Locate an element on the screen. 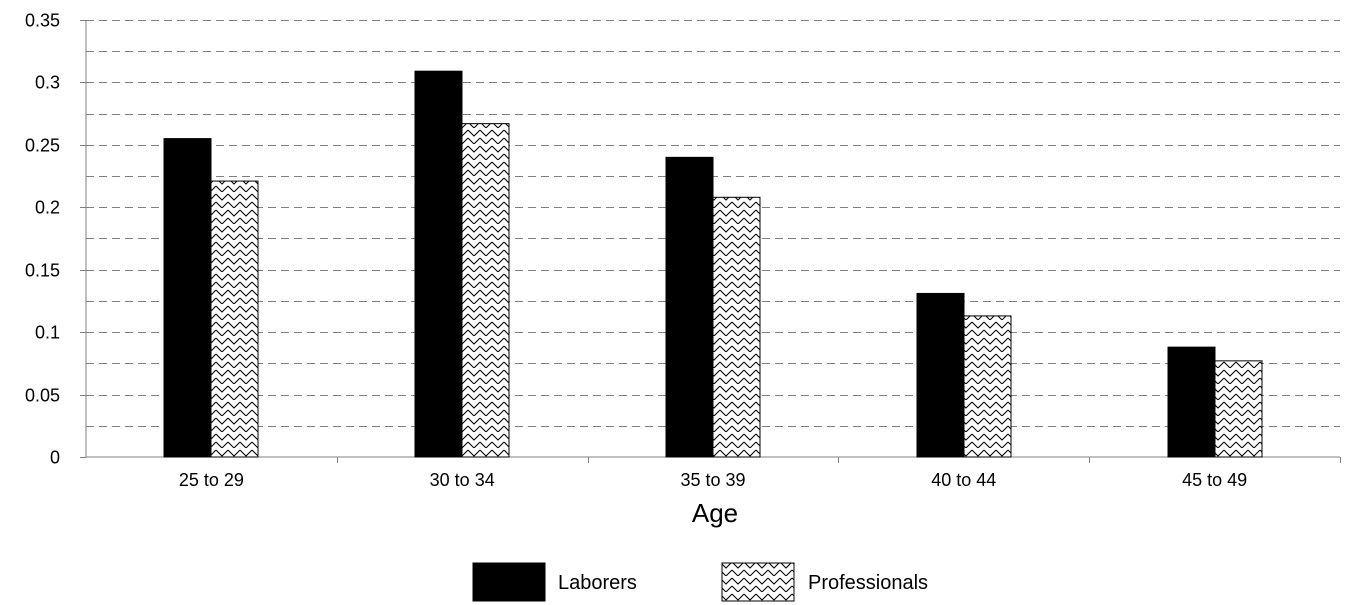  y-tick-label: 0 is located at coordinates (55, 458).